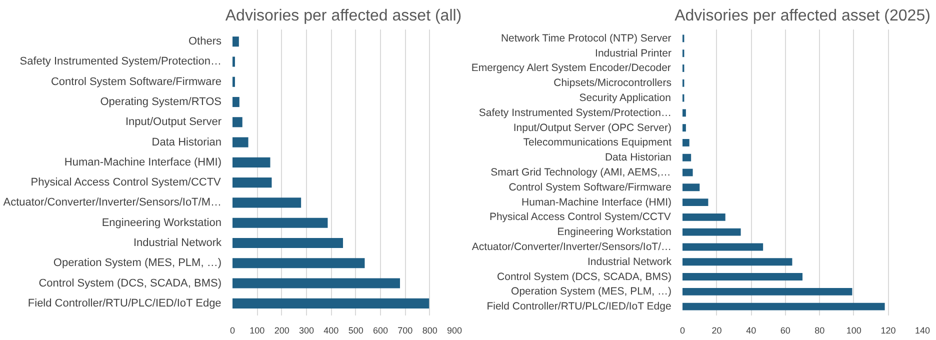 This screenshot has height=340, width=936. Describe the element at coordinates (161, 102) in the screenshot. I see `y-tick-label: Operating System/RTOS` at that location.